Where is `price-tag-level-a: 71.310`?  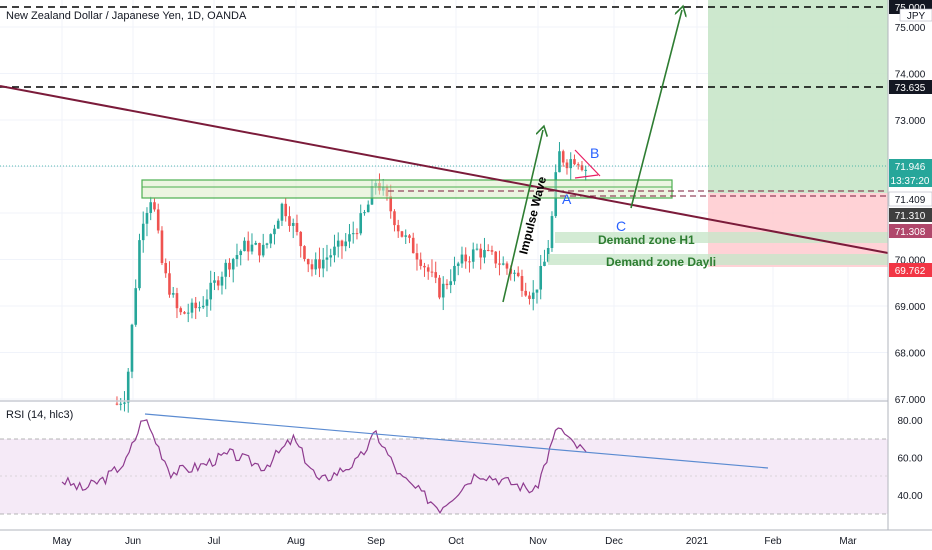
price-tag-level-a: 71.310 is located at coordinates (910, 215).